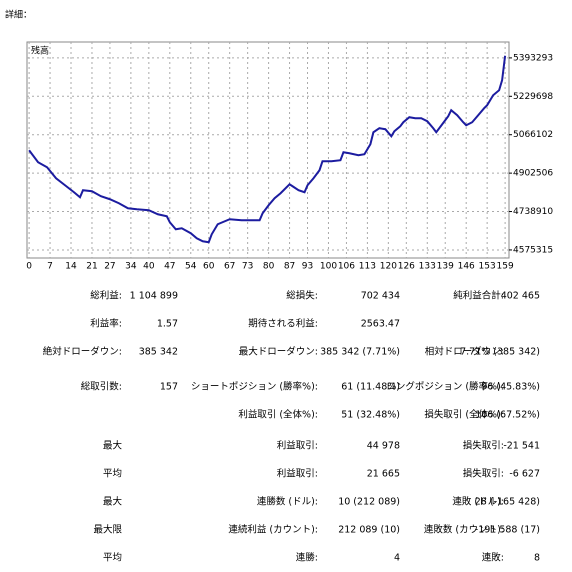 The image size is (572, 572). What do you see at coordinates (533, 212) in the screenshot?
I see `y-tick-label: 4738910` at bounding box center [533, 212].